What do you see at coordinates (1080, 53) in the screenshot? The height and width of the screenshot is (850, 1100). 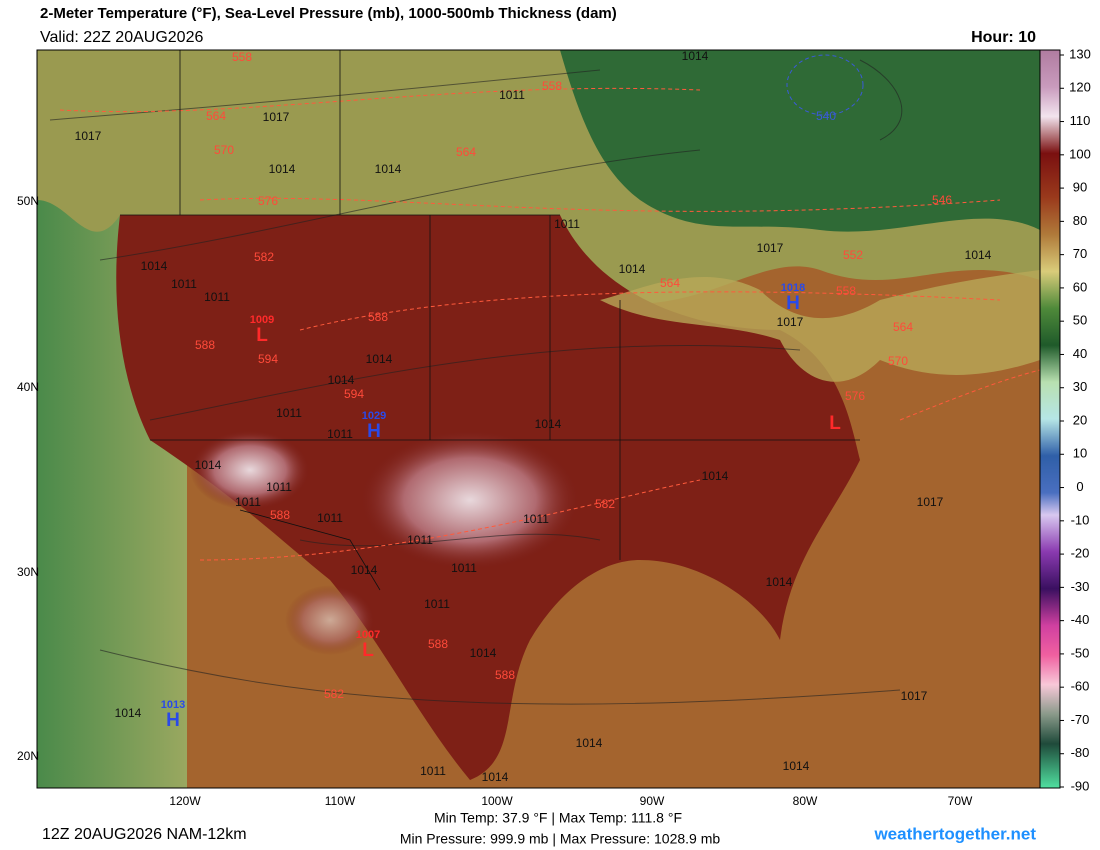 I see `colorbar-label: 130` at bounding box center [1080, 53].